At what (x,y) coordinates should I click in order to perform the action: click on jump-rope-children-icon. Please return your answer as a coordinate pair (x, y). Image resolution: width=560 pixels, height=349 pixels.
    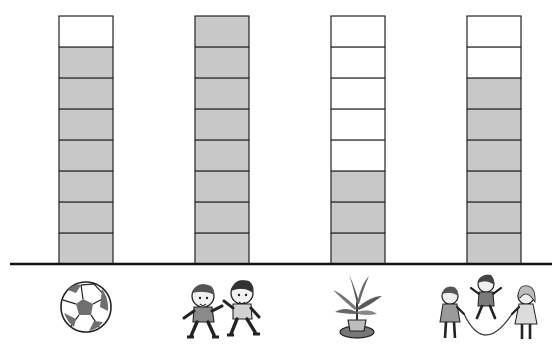
    Looking at the image, I should click on (488, 306).